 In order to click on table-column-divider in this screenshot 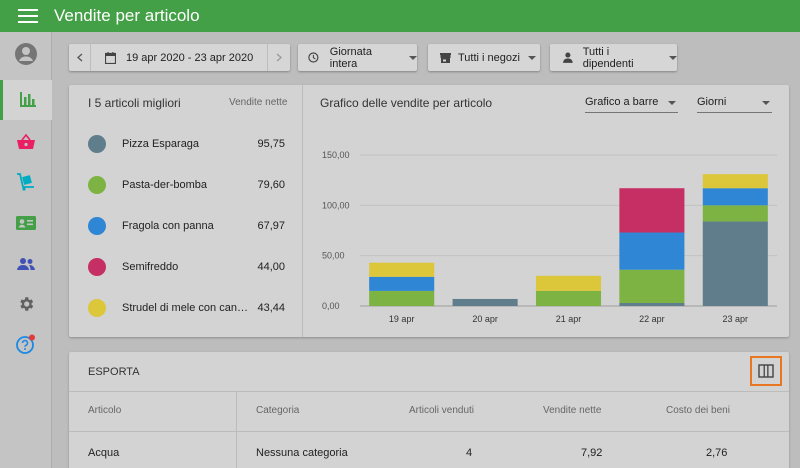, I will do `click(236, 429)`.